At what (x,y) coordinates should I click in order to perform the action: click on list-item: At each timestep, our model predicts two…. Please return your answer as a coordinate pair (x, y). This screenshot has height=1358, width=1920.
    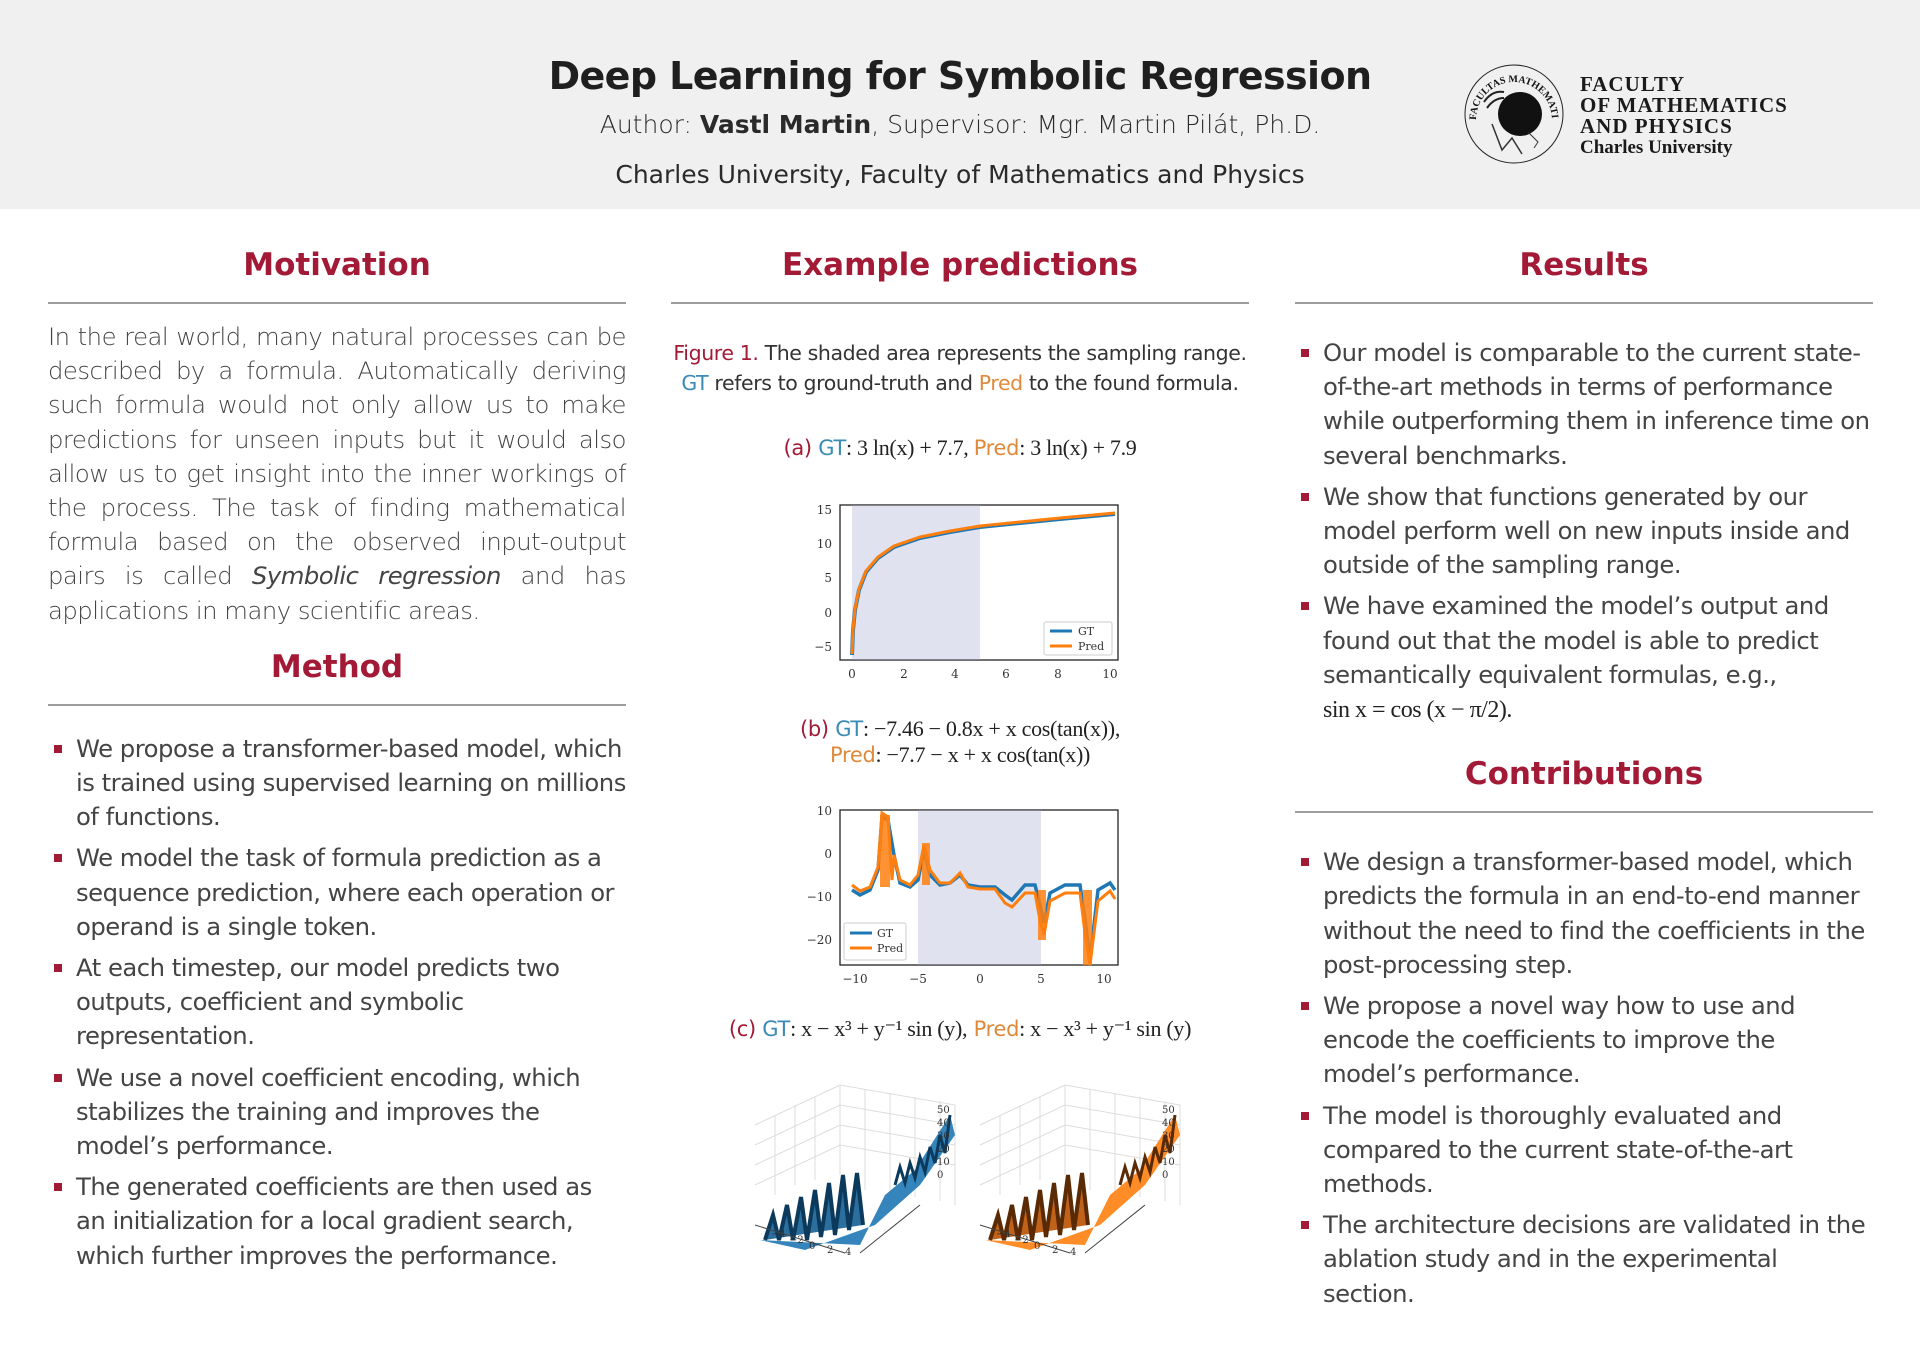
    Looking at the image, I should click on (337, 1002).